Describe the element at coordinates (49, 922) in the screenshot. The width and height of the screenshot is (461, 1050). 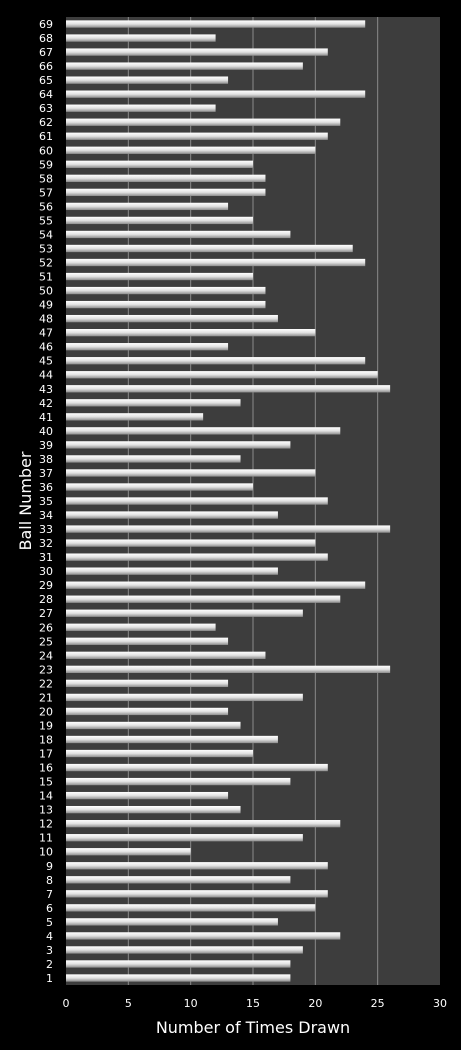
I see `y-tick-label: 5` at that location.